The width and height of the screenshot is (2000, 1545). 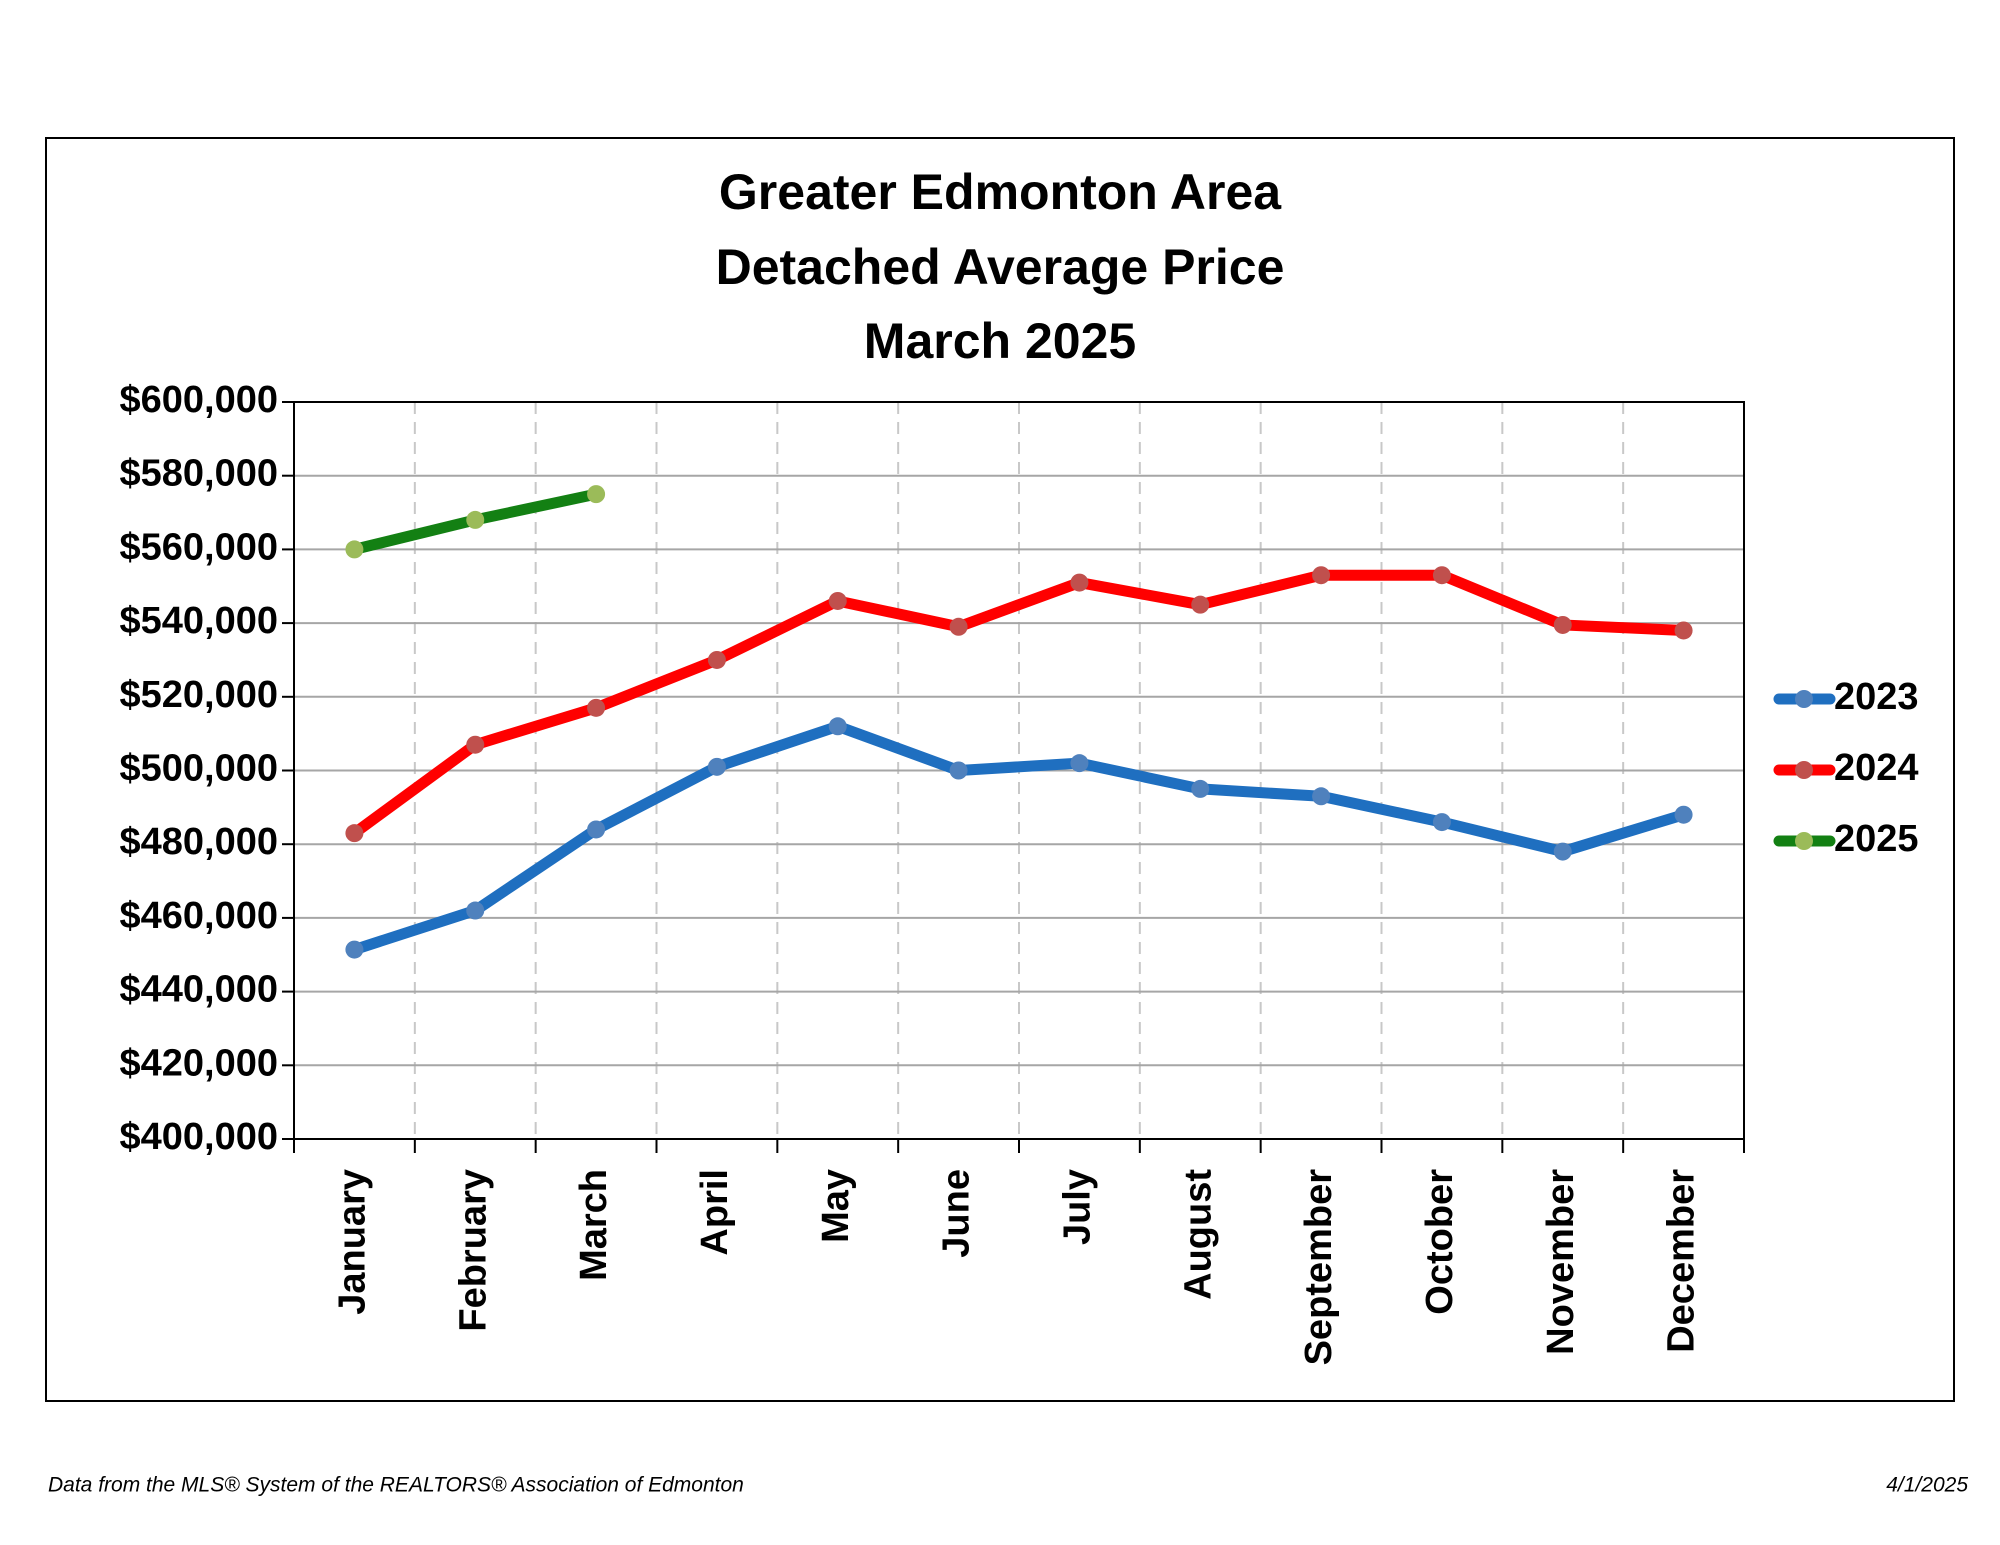 What do you see at coordinates (1876, 768) in the screenshot?
I see `legend-label: 2024` at bounding box center [1876, 768].